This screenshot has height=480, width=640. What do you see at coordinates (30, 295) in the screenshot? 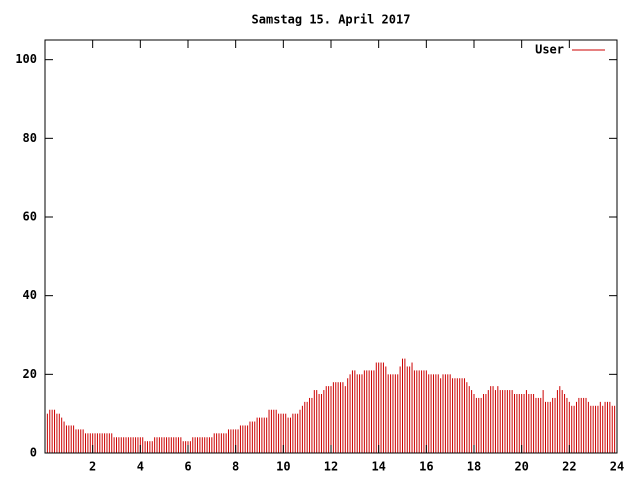
I see `y-tick-label: 40` at bounding box center [30, 295].